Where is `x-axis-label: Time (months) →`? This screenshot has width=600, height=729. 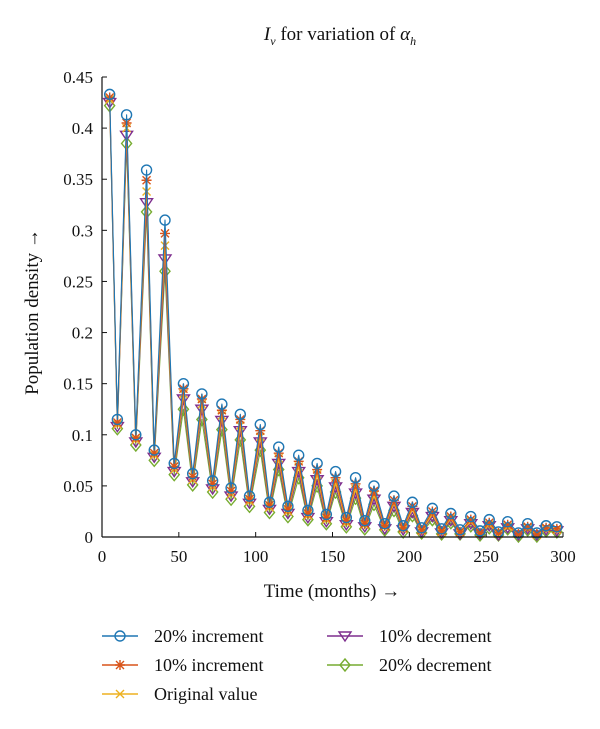 x-axis-label: Time (months) → is located at coordinates (332, 591).